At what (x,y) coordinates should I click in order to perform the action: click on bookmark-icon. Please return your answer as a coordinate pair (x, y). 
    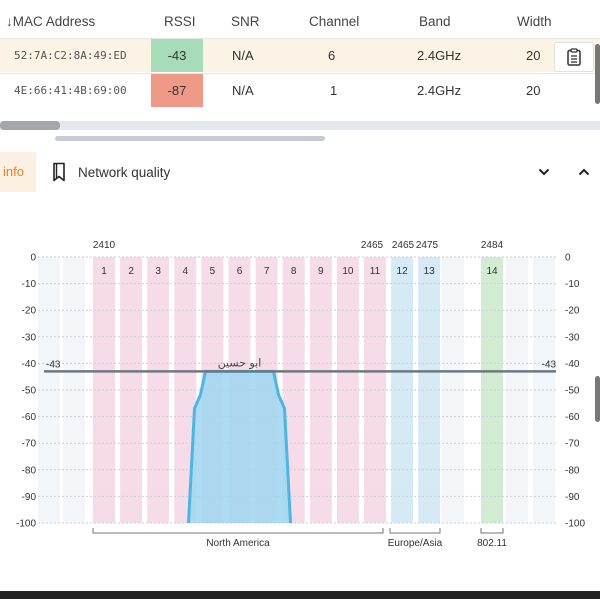
    Looking at the image, I should click on (59, 172).